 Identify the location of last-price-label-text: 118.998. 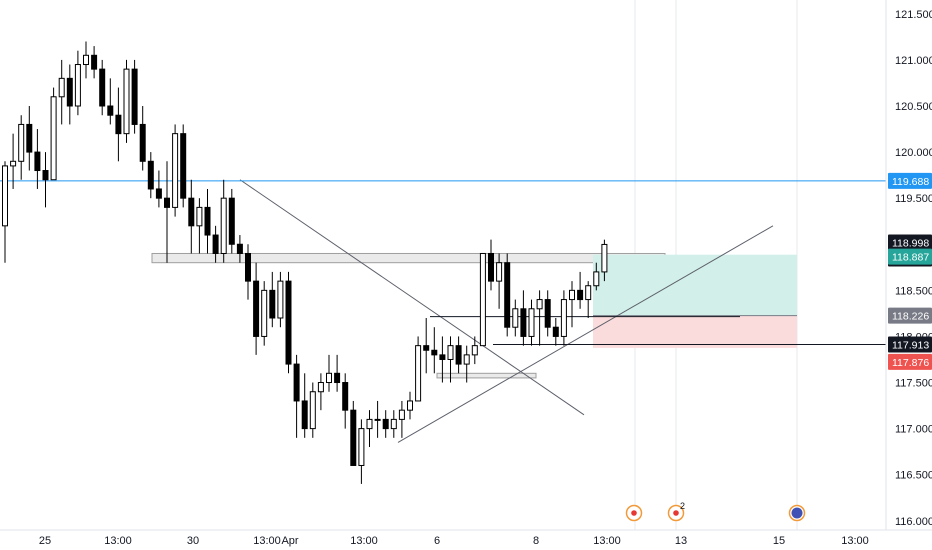
(910, 243).